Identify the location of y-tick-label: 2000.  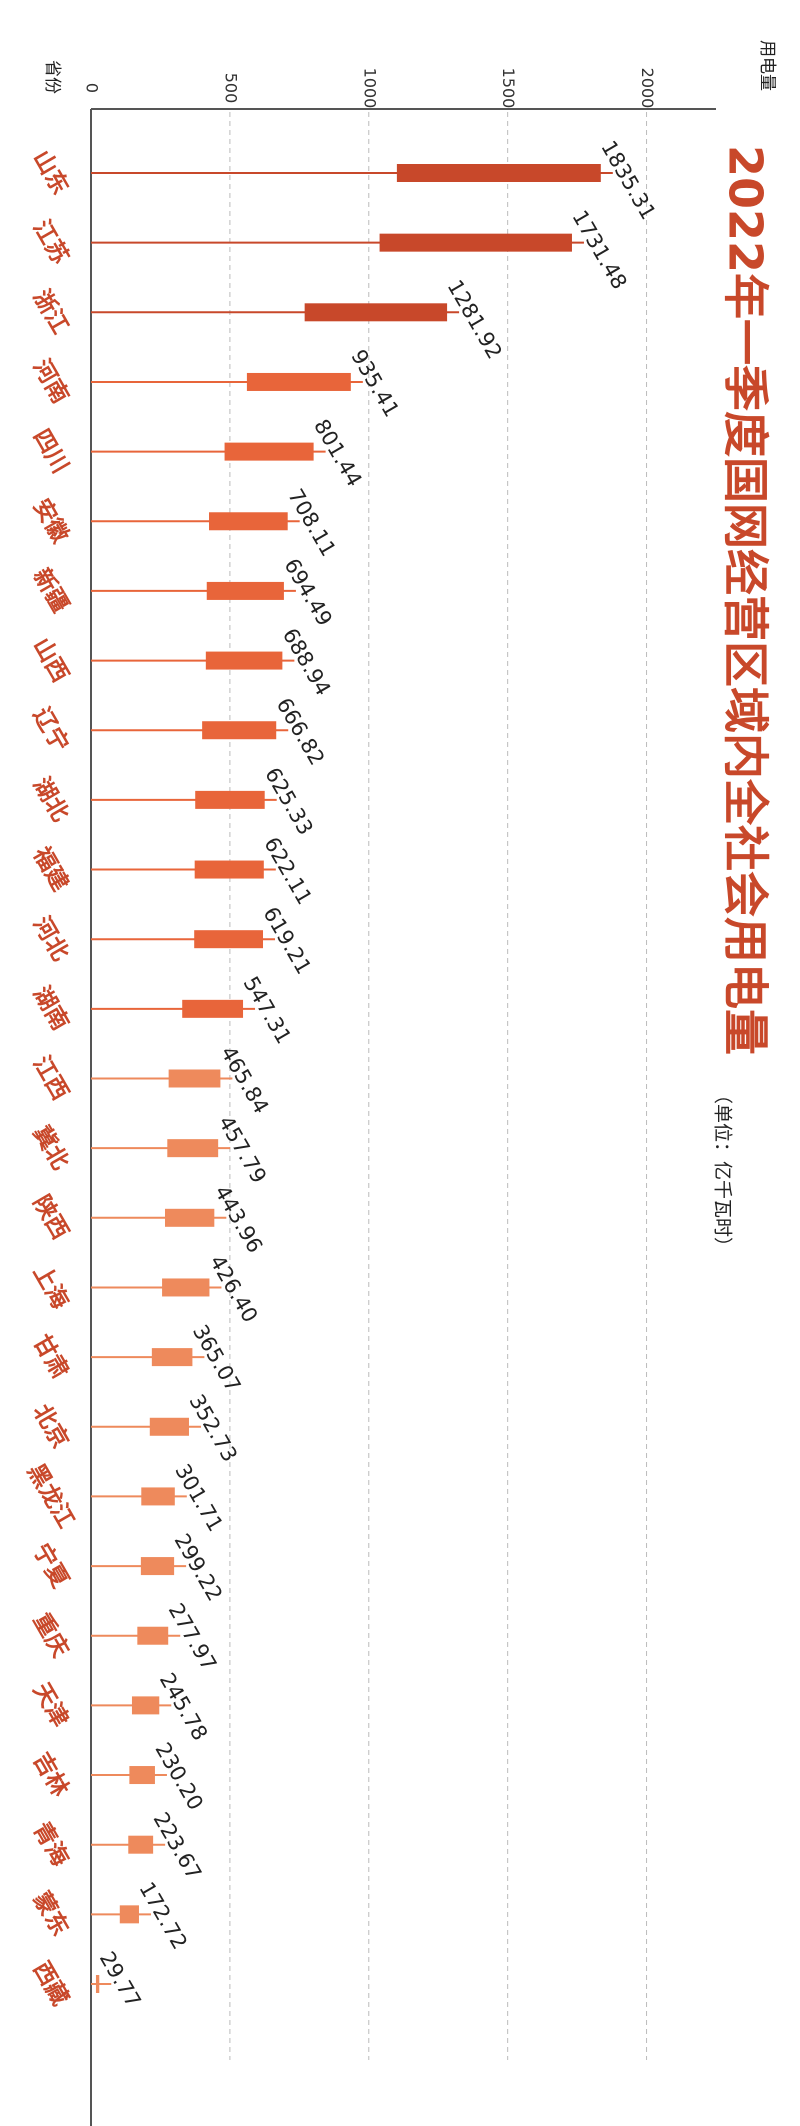
(647, 88).